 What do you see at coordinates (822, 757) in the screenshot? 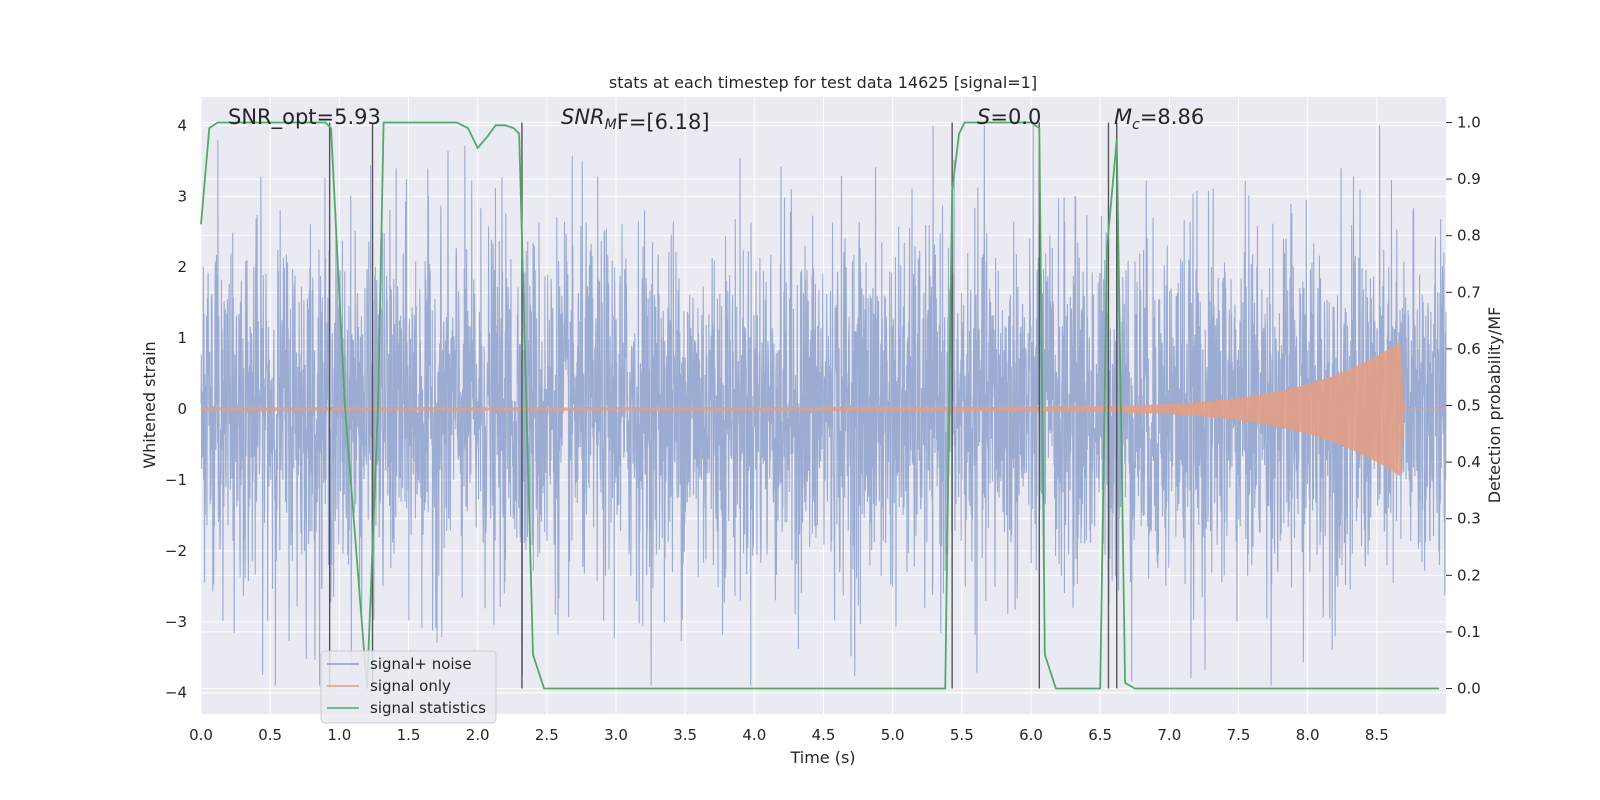
I see `x-axis-label: Time (s)` at bounding box center [822, 757].